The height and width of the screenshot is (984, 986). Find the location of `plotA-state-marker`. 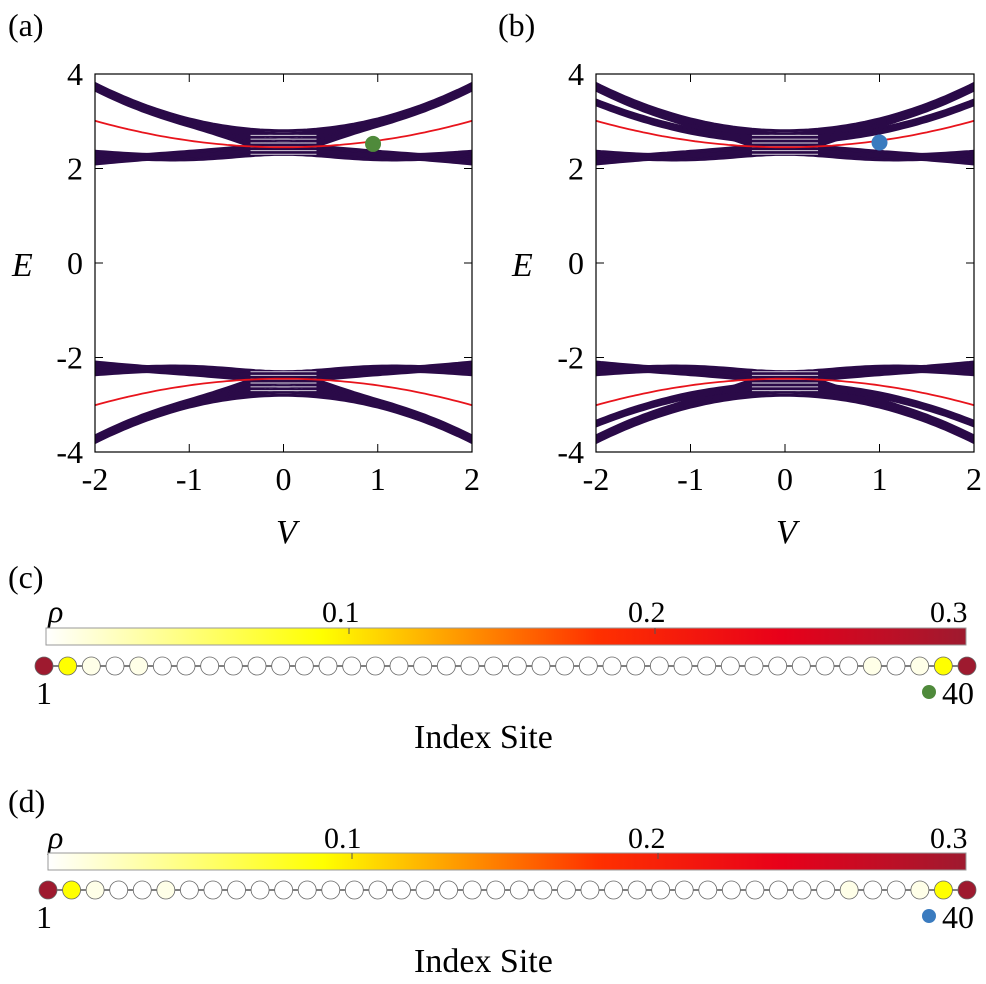

plotA-state-marker is located at coordinates (373, 143).